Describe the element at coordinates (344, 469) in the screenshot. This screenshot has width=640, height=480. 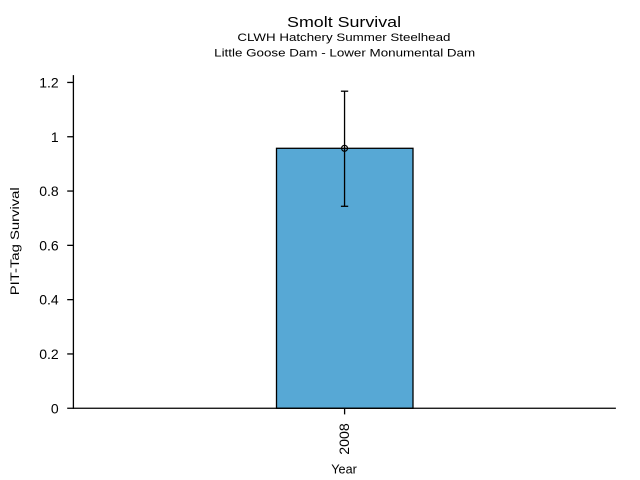
I see `svg-text: Year` at that location.